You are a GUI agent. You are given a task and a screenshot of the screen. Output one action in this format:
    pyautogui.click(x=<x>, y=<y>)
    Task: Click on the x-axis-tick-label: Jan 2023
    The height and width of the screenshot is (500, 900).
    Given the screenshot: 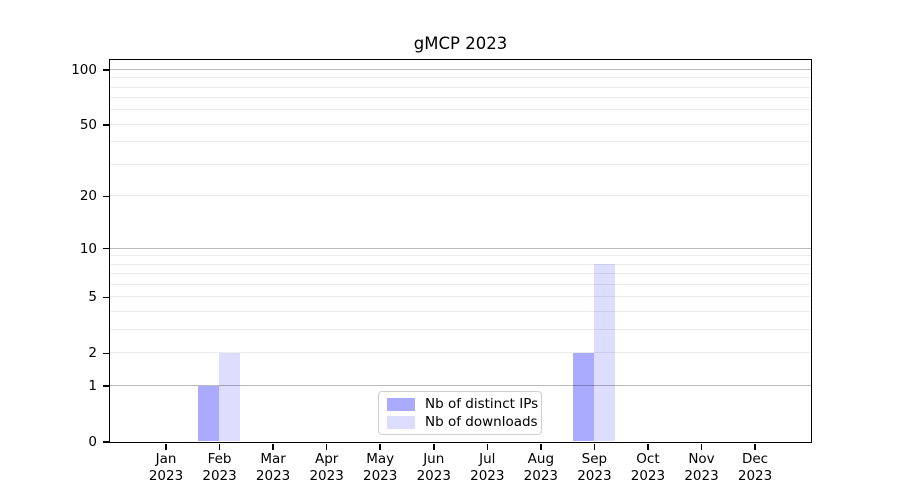 What is the action you would take?
    pyautogui.click(x=166, y=467)
    